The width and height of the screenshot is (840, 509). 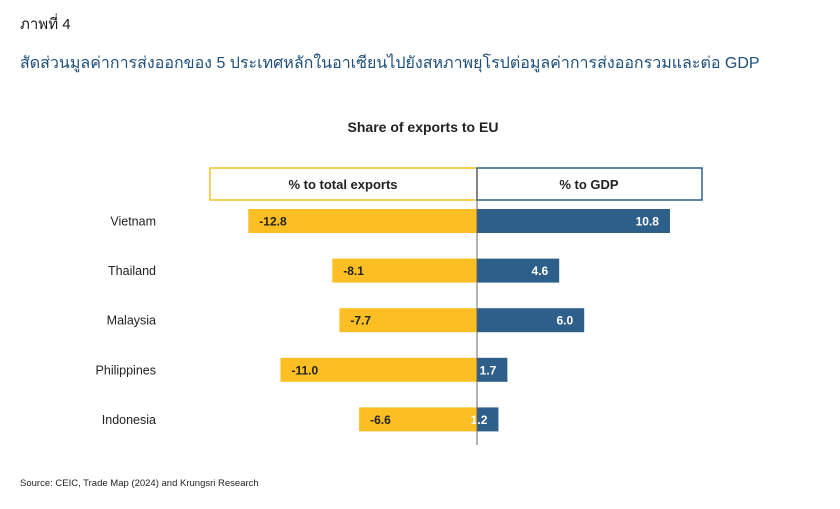 I want to click on data-label-exports: -8.1, so click(x=353, y=271).